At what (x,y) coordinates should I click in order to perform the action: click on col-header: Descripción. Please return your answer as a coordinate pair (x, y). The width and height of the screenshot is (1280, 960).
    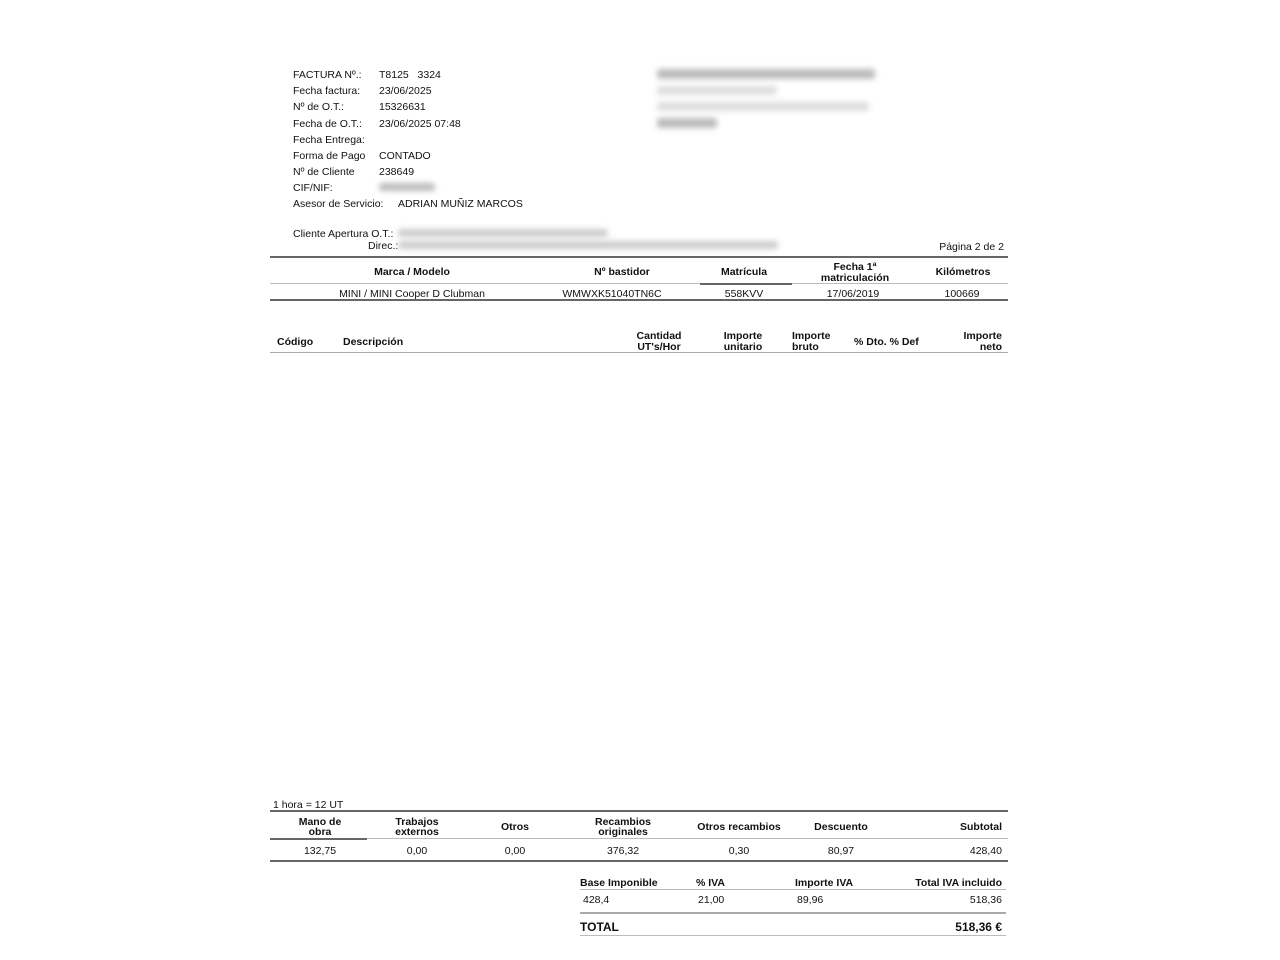
    Looking at the image, I should click on (373, 342).